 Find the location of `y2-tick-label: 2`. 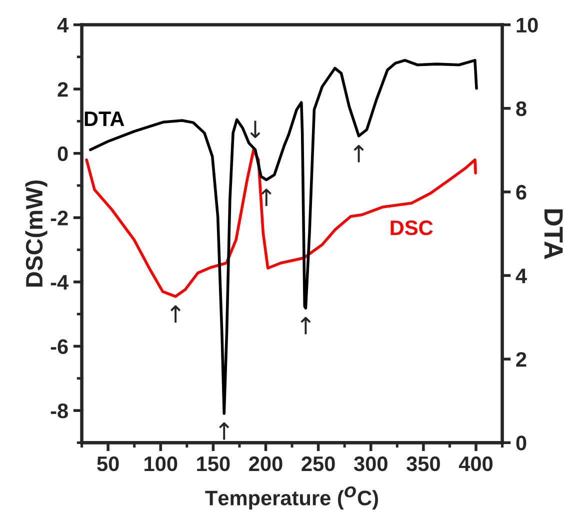

y2-tick-label: 2 is located at coordinates (521, 359).